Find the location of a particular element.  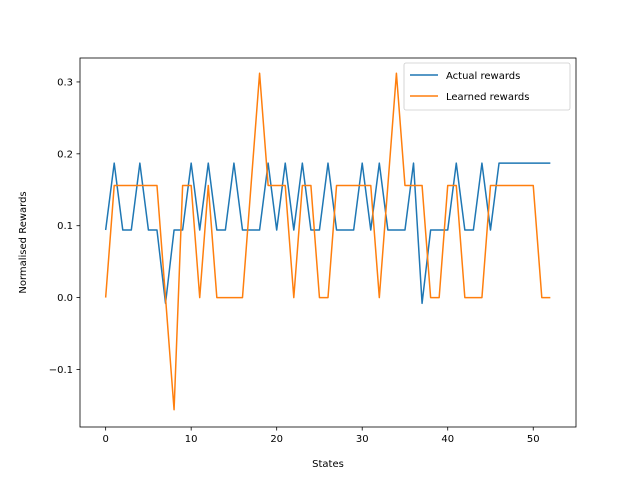

x-tick-label: 50 is located at coordinates (533, 439).